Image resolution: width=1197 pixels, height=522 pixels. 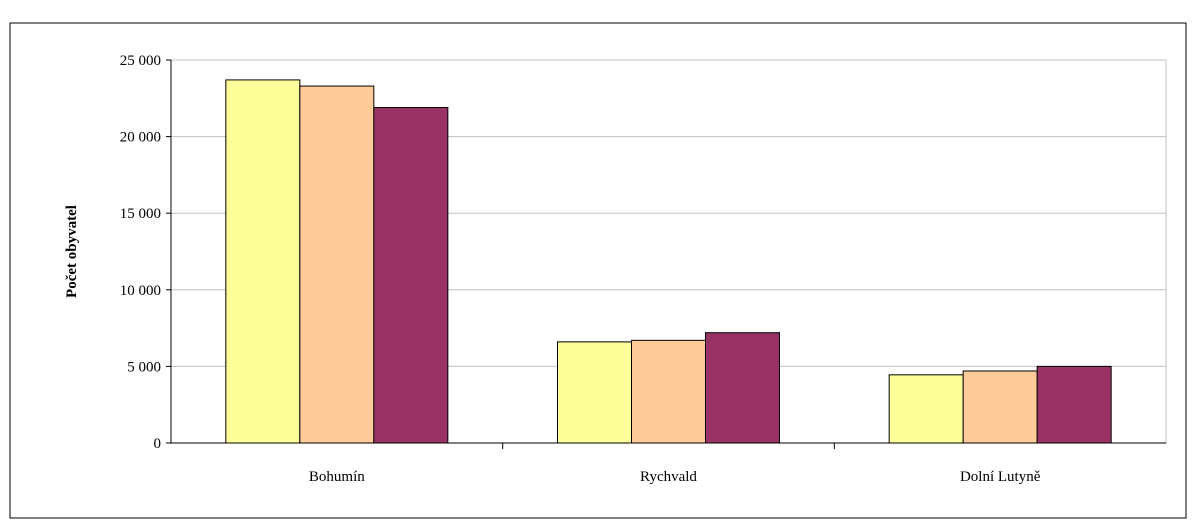 What do you see at coordinates (72, 251) in the screenshot?
I see `y-axis-label: Počet obyvatel` at bounding box center [72, 251].